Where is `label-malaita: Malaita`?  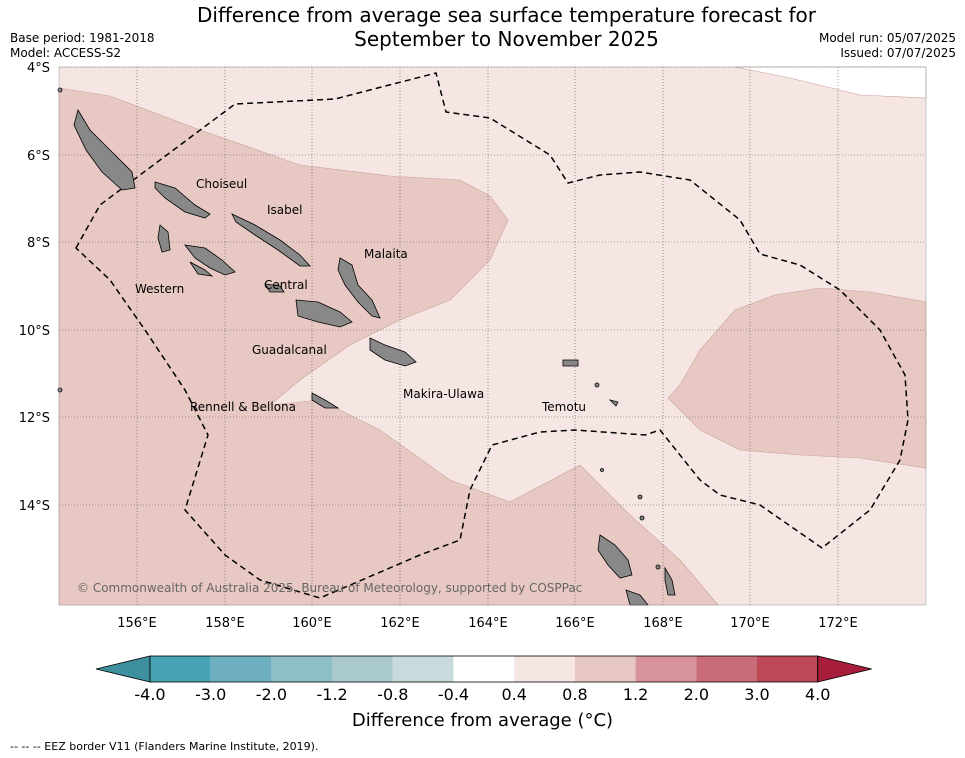
label-malaita: Malaita is located at coordinates (386, 254).